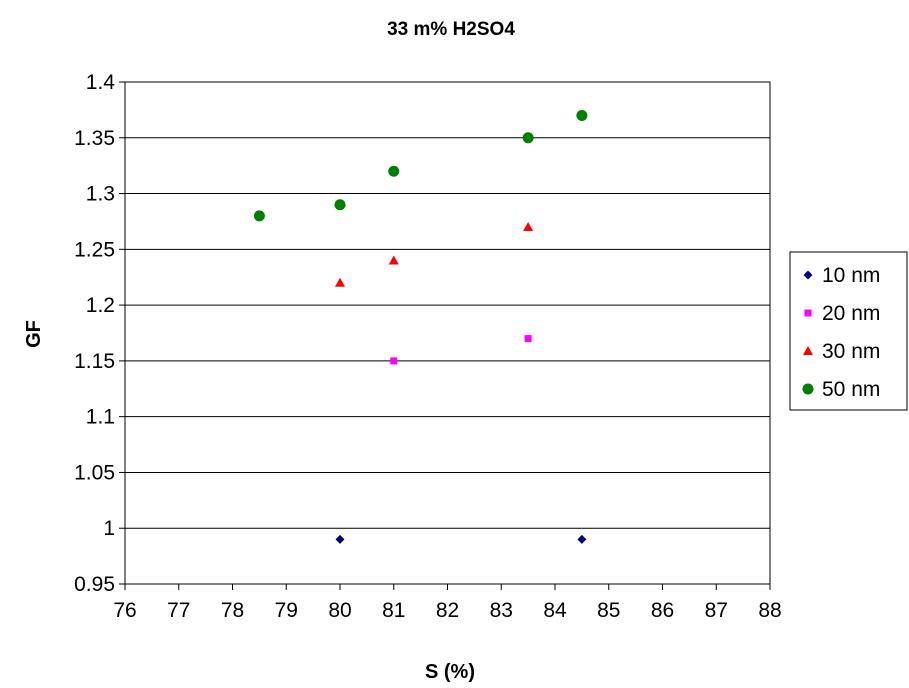 The image size is (909, 688). What do you see at coordinates (109, 528) in the screenshot?
I see `y-tick-label: 1` at bounding box center [109, 528].